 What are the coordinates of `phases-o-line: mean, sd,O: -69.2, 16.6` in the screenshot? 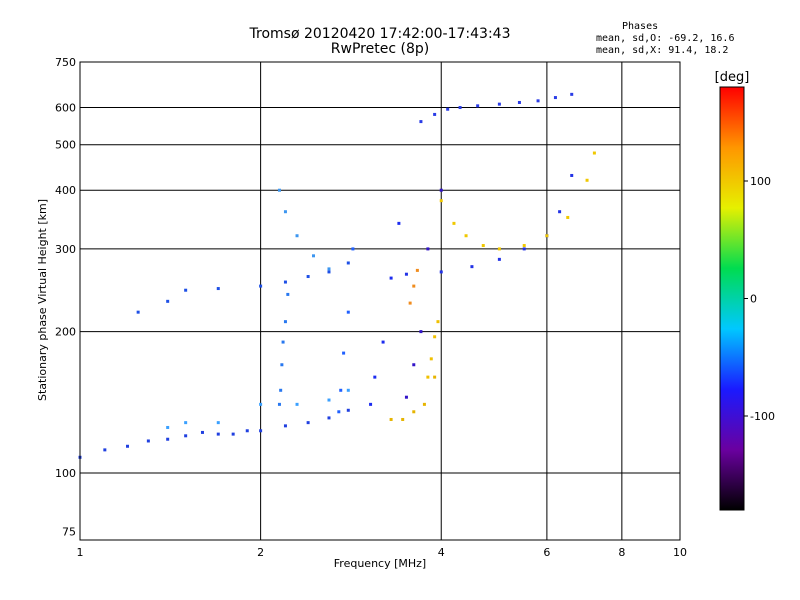 It's located at (665, 38).